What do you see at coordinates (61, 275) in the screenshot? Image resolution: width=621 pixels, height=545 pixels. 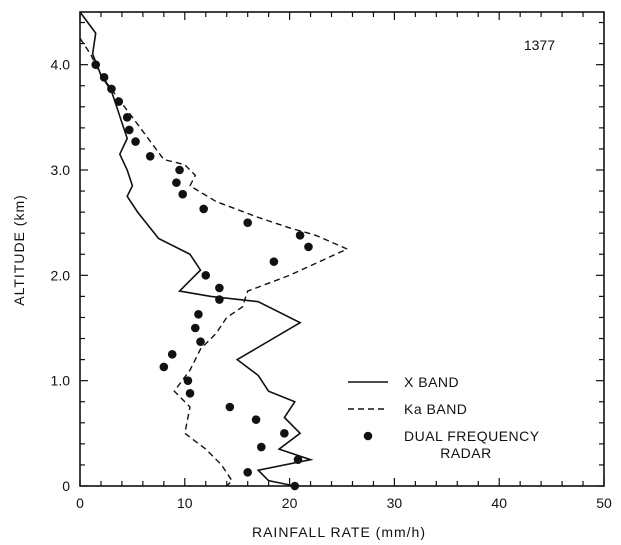 I see `y-tick-label: 2.0` at bounding box center [61, 275].